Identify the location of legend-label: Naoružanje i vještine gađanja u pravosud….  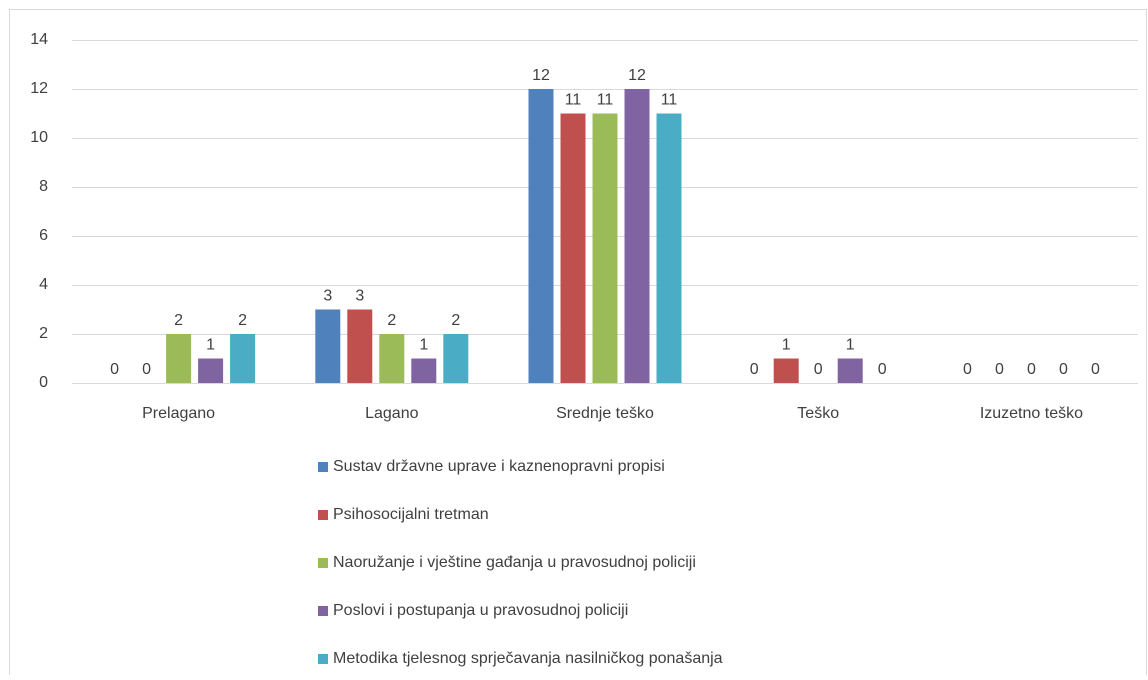
(514, 562).